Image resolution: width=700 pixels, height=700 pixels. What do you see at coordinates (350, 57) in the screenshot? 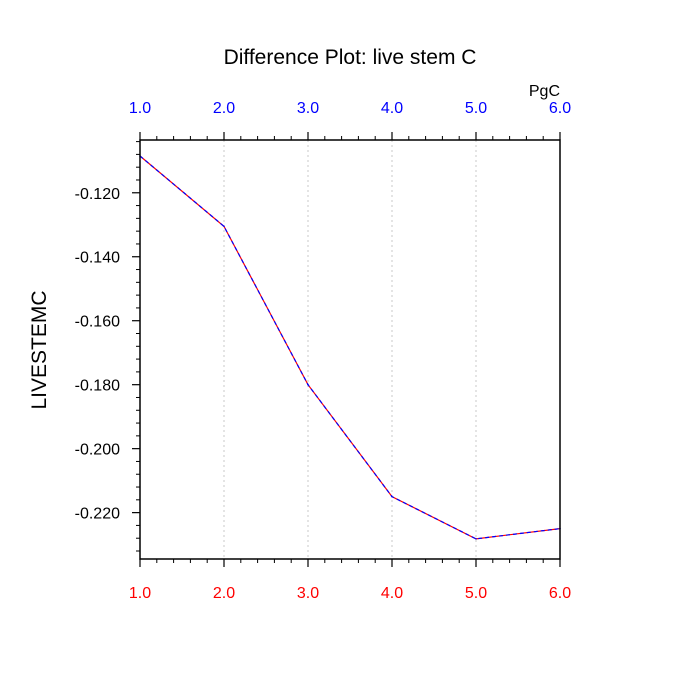
I see `chart-title: Difference Plot: live stem C` at bounding box center [350, 57].